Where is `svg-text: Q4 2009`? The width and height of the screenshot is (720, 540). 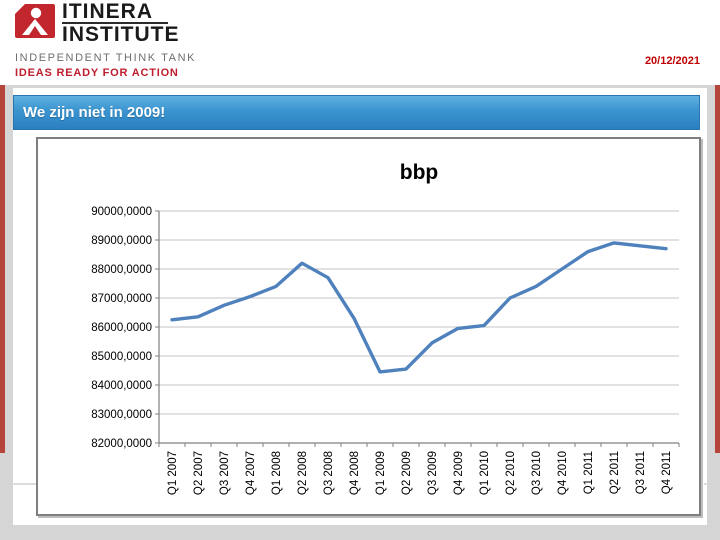
svg-text: Q4 2009 is located at coordinates (459, 473).